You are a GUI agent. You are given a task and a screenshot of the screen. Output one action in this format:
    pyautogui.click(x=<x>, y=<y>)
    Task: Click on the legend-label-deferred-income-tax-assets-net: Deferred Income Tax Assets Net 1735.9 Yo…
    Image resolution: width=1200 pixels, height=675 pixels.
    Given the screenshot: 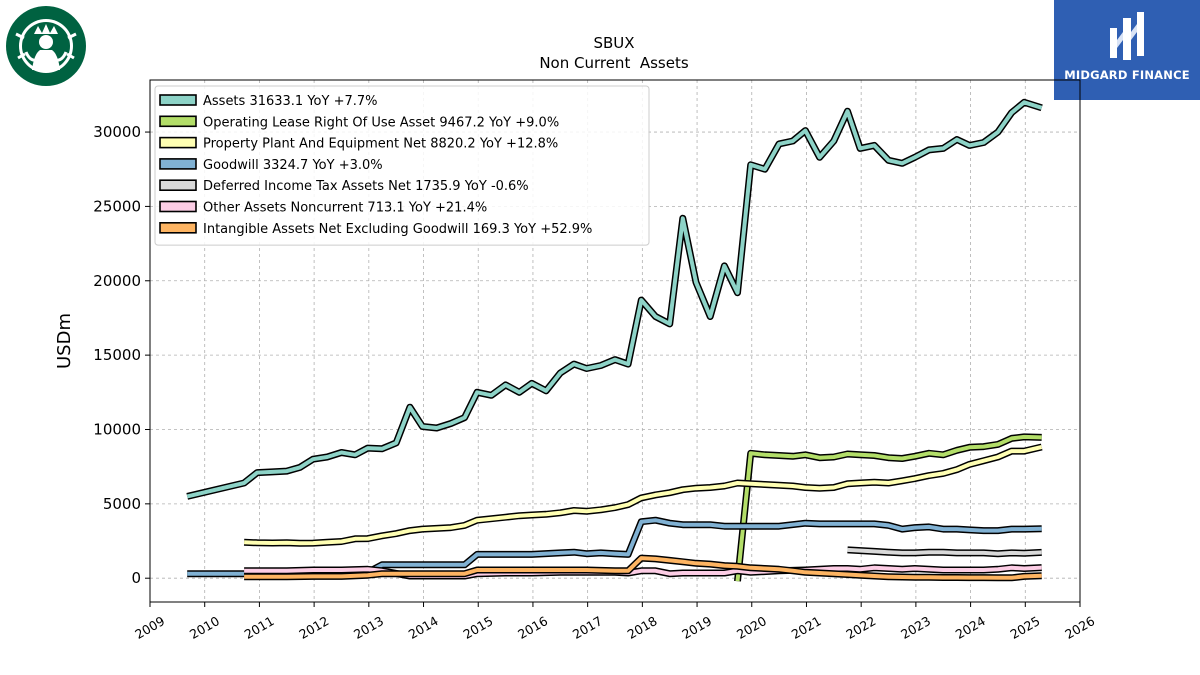 What is the action you would take?
    pyautogui.click(x=366, y=186)
    